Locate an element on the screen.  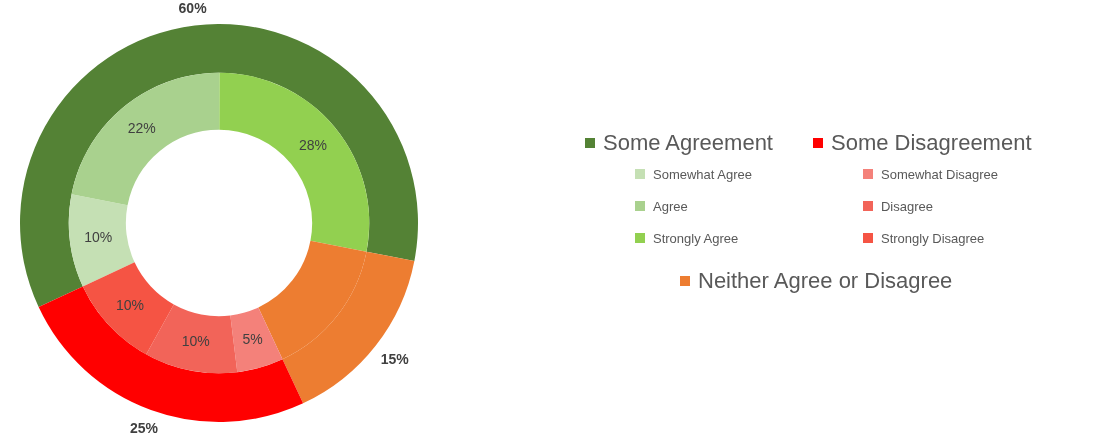
legend-label: Agree is located at coordinates (670, 206).